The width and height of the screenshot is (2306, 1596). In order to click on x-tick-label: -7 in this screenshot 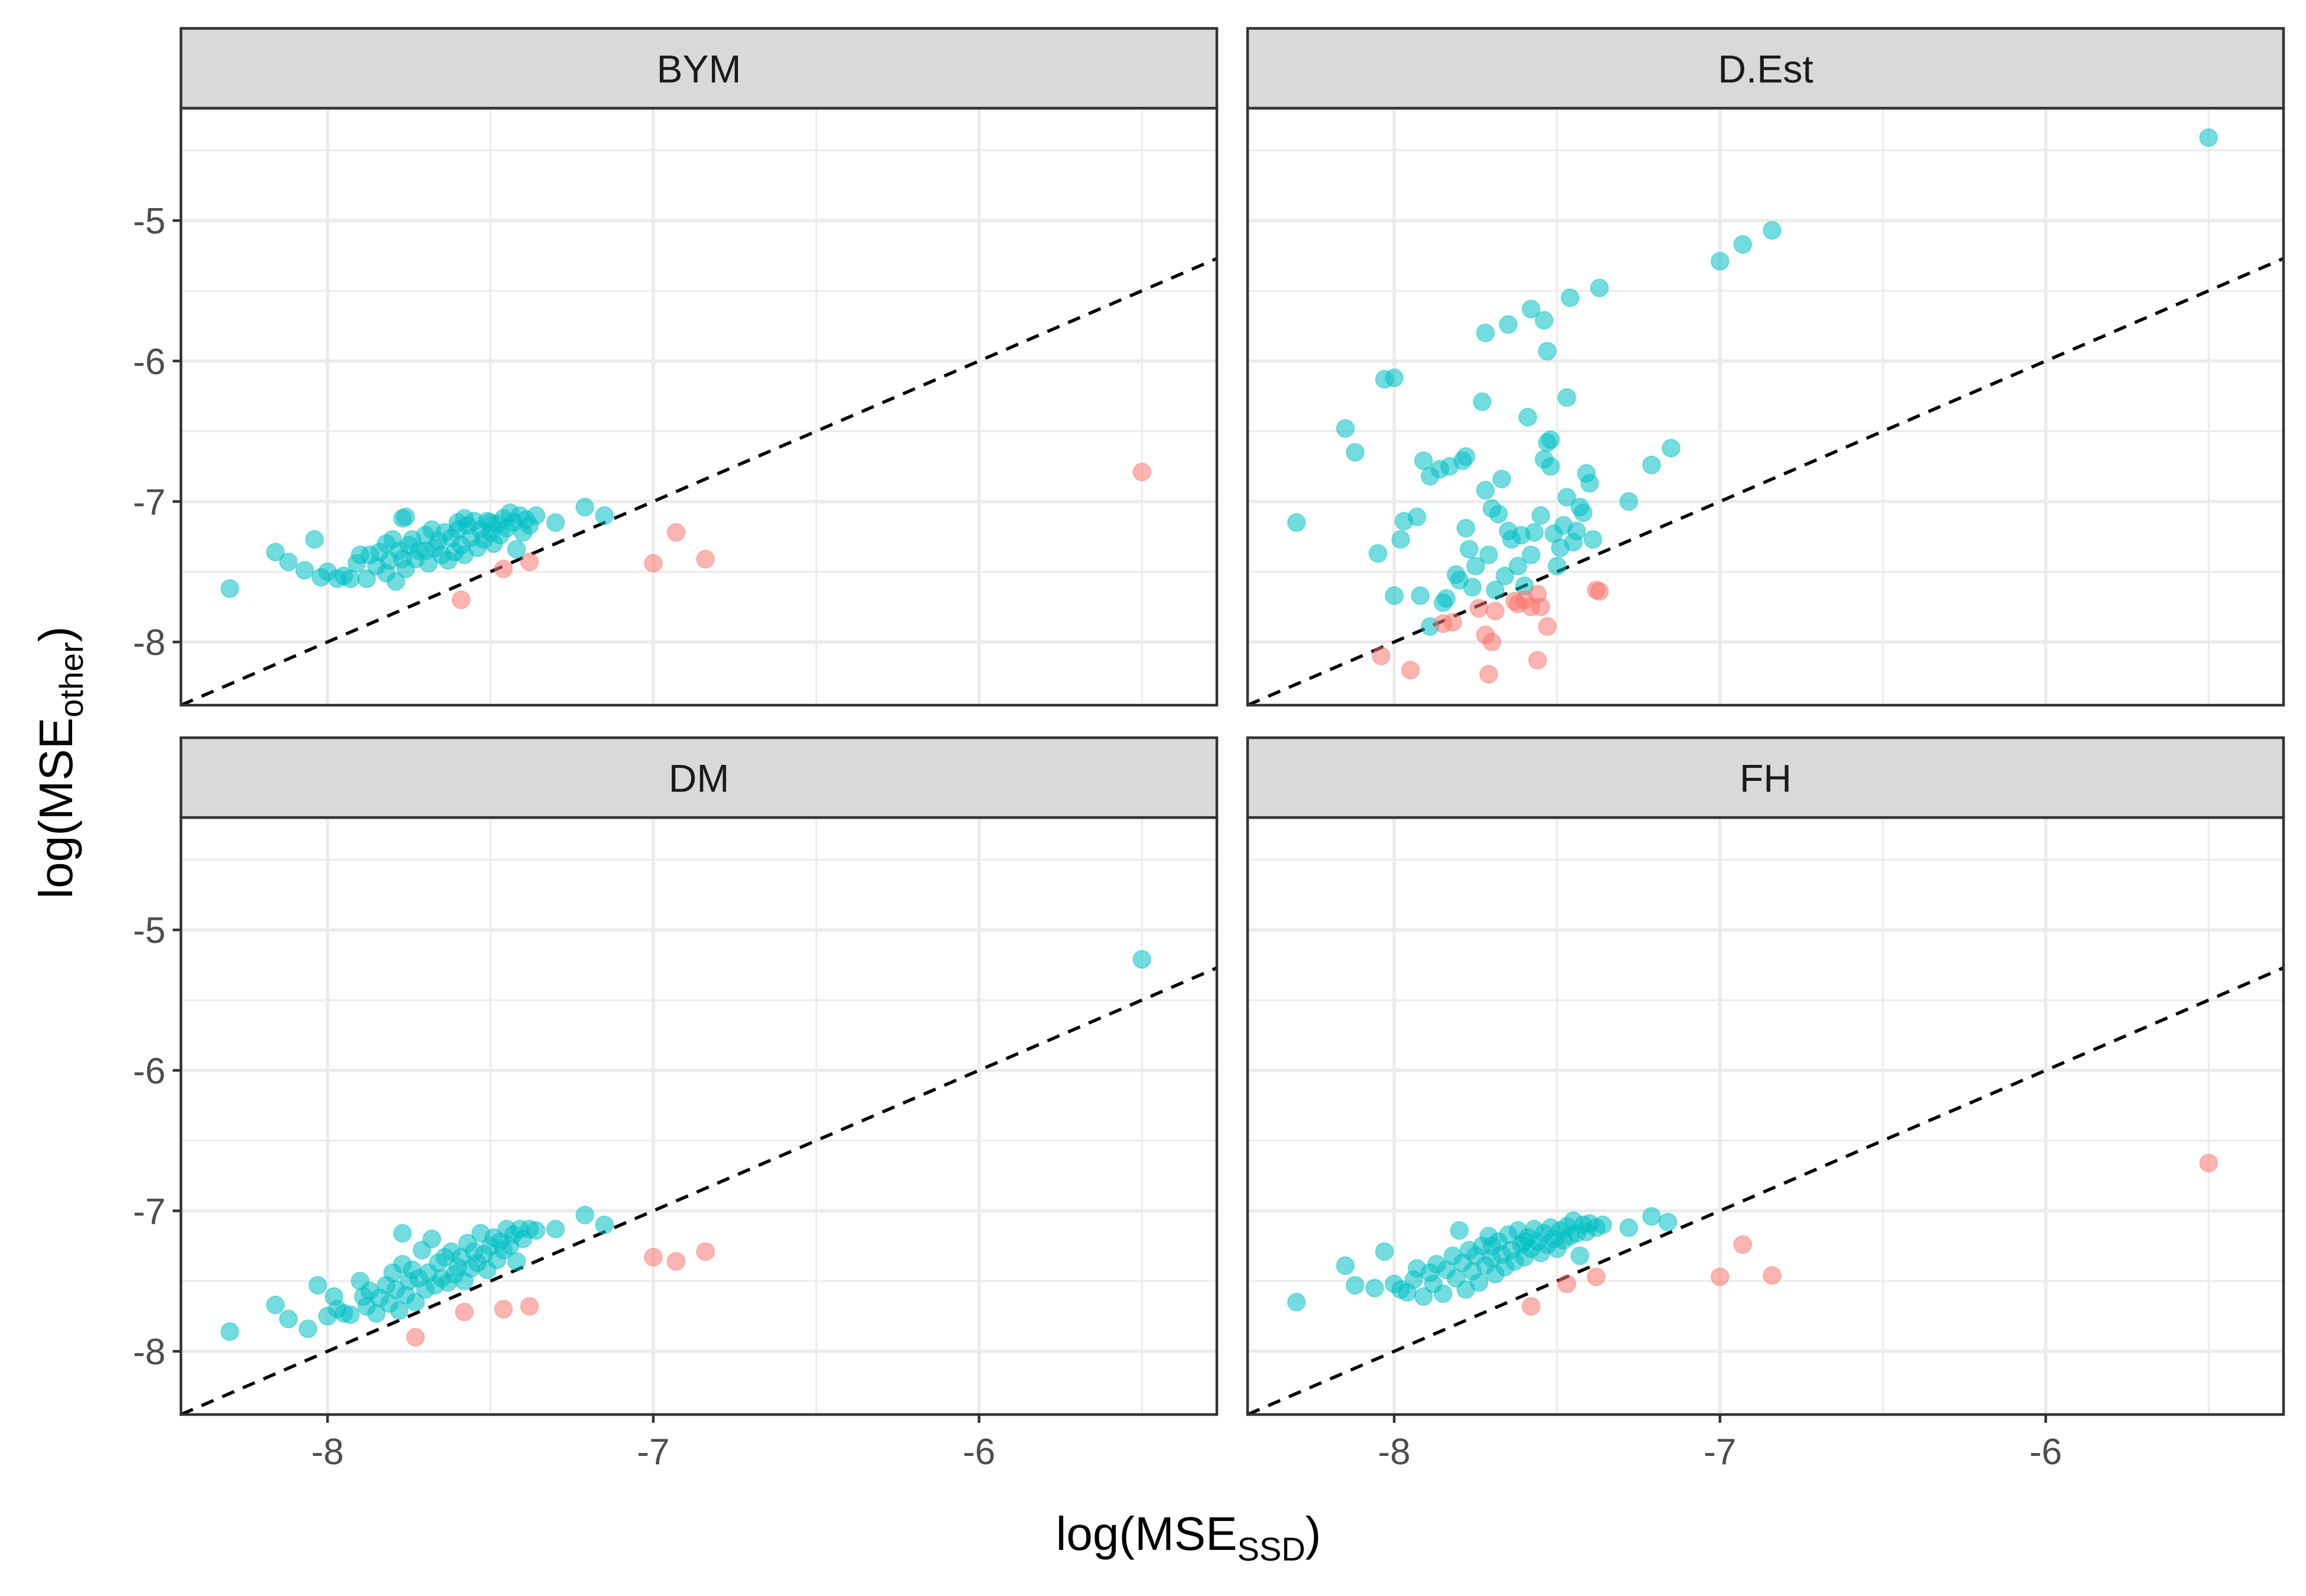, I will do `click(1719, 1452)`.